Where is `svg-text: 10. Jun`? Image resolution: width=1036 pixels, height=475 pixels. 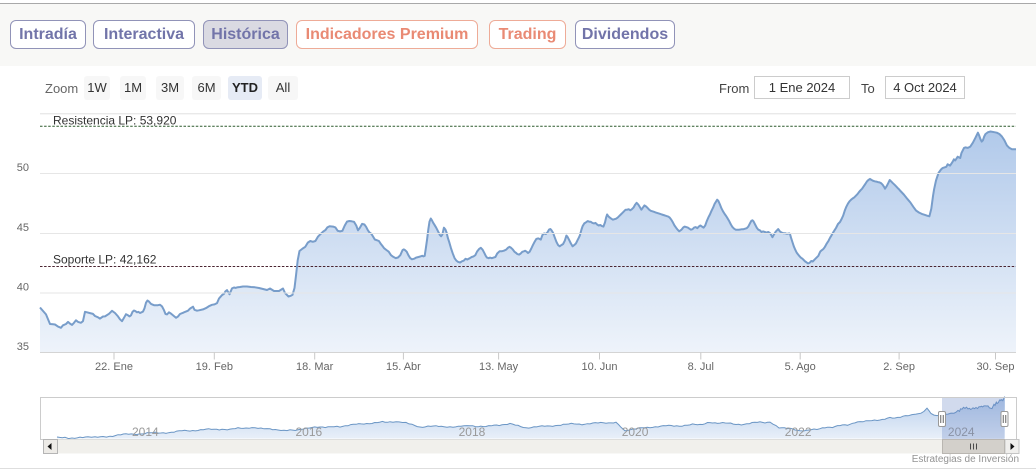
svg-text: 10. Jun is located at coordinates (599, 367).